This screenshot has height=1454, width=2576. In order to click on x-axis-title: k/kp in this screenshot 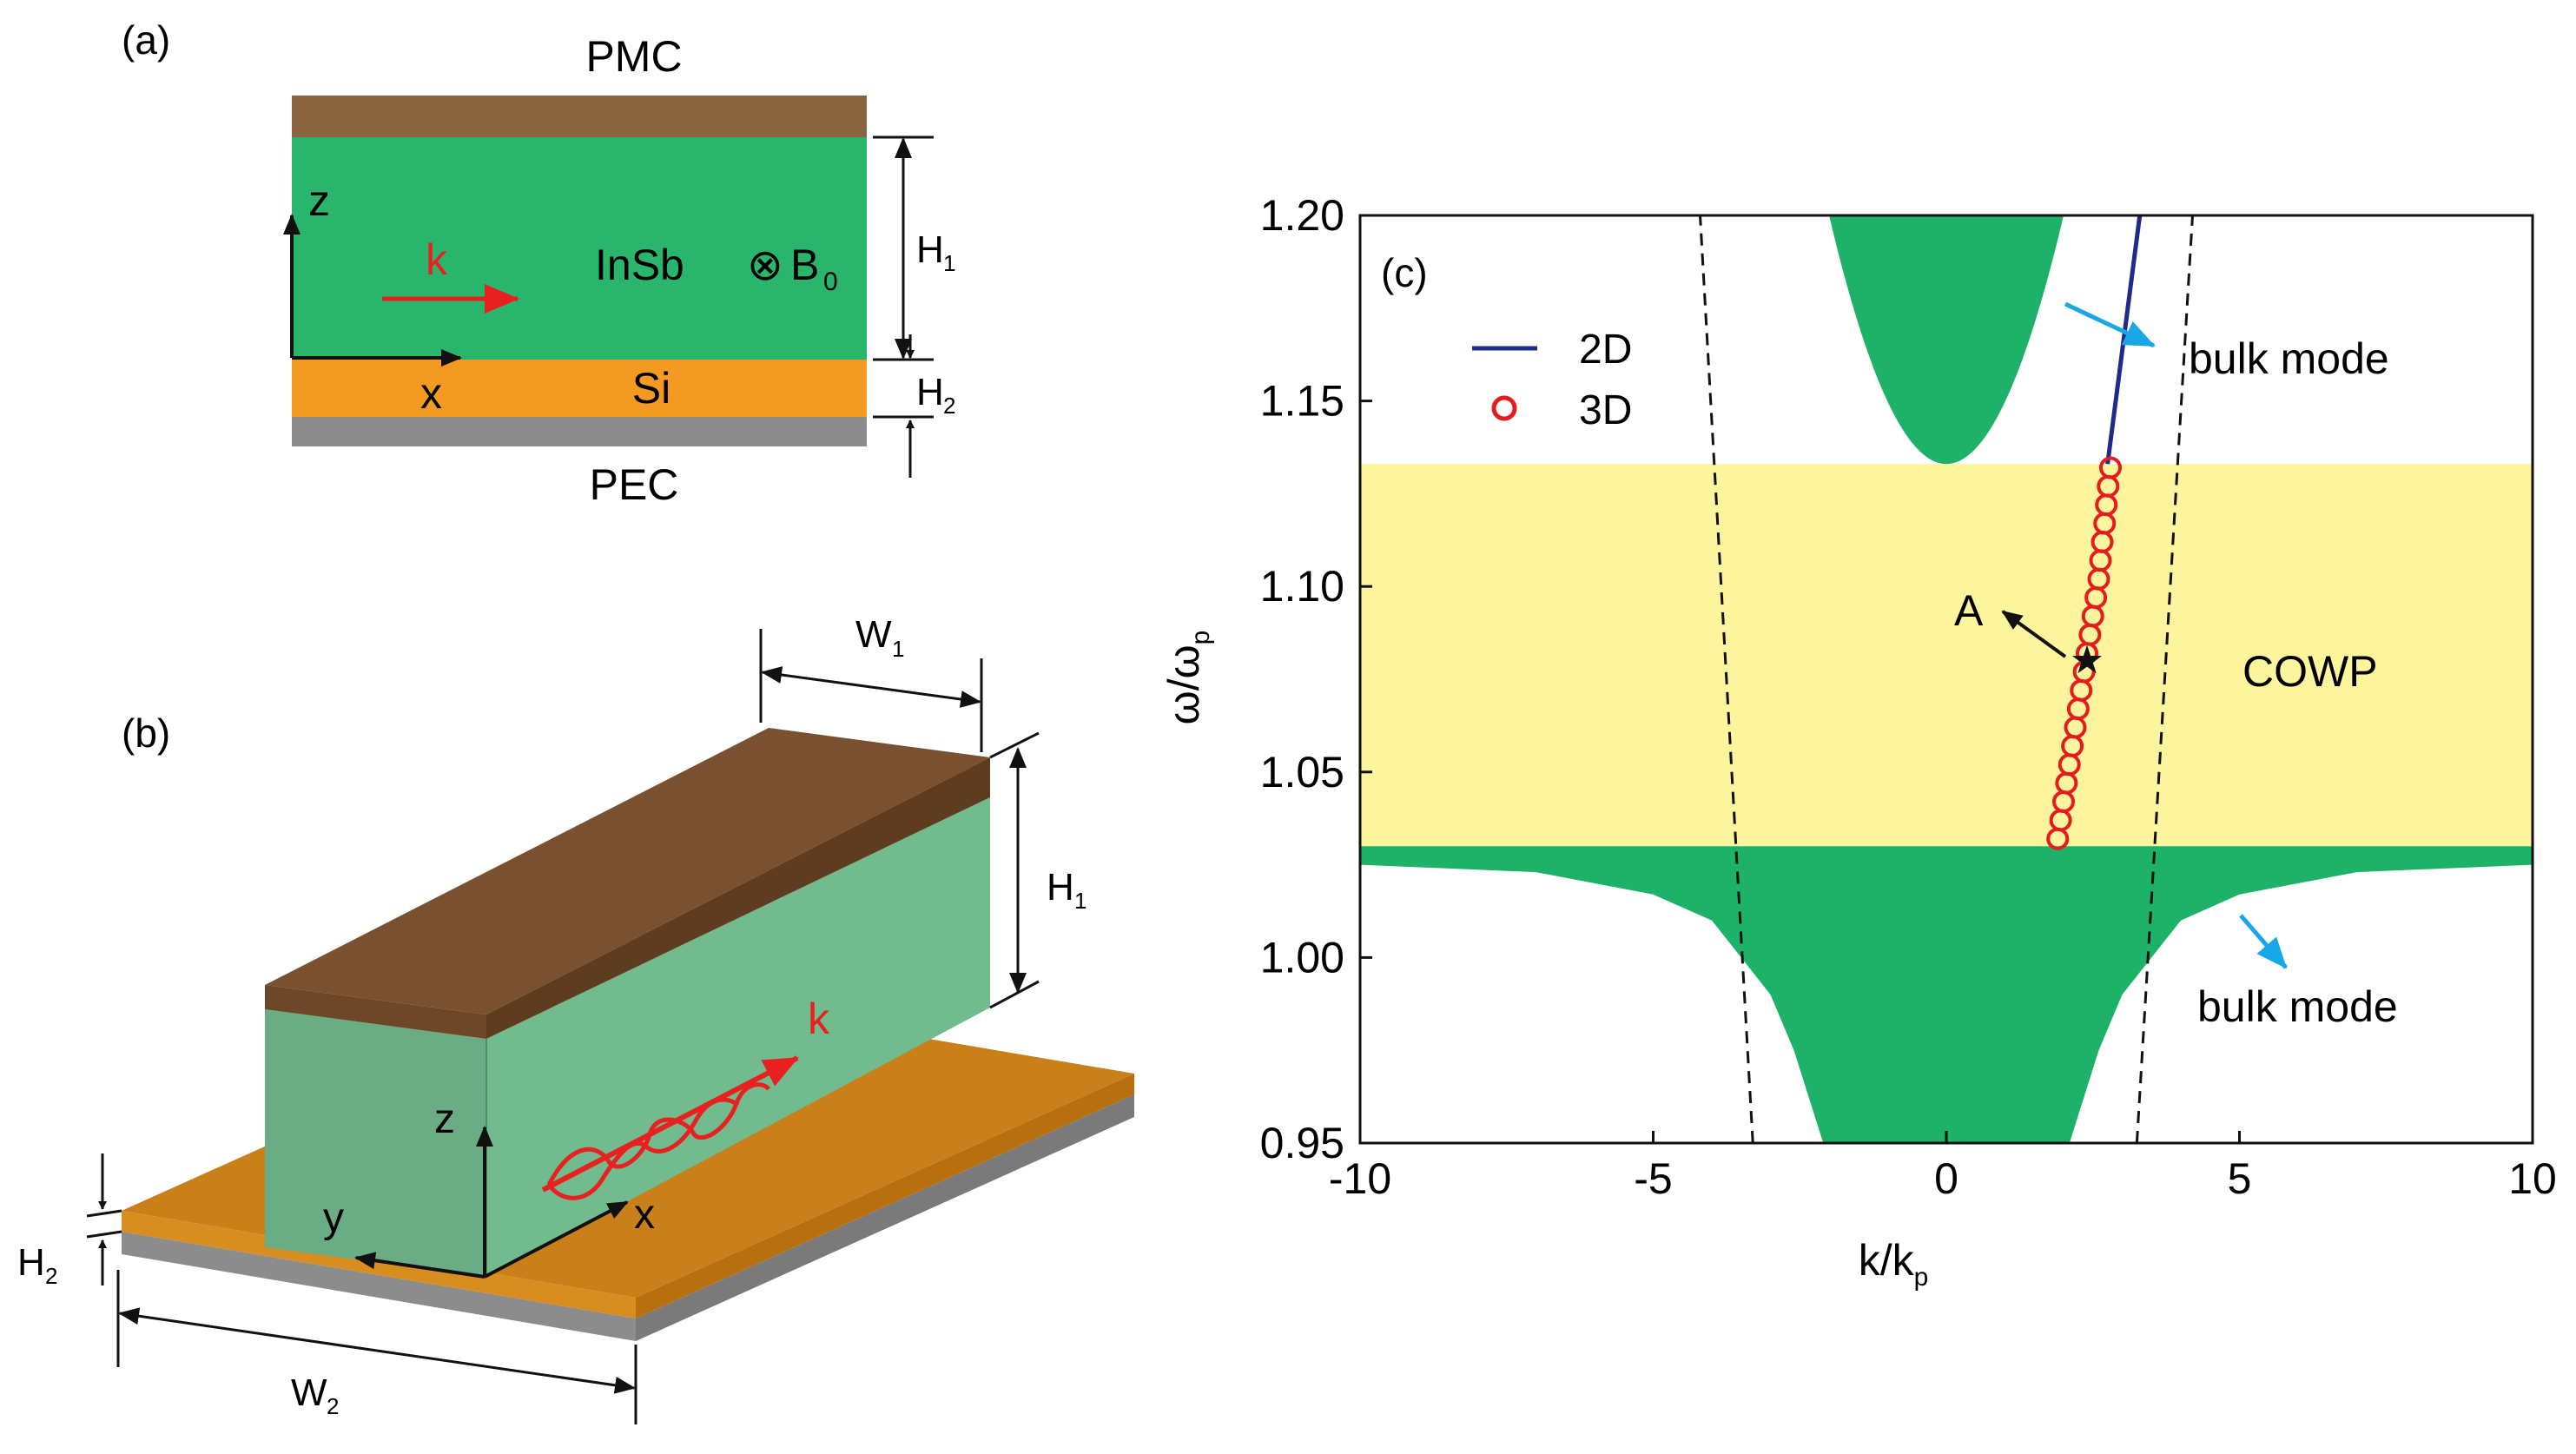, I will do `click(1894, 1264)`.